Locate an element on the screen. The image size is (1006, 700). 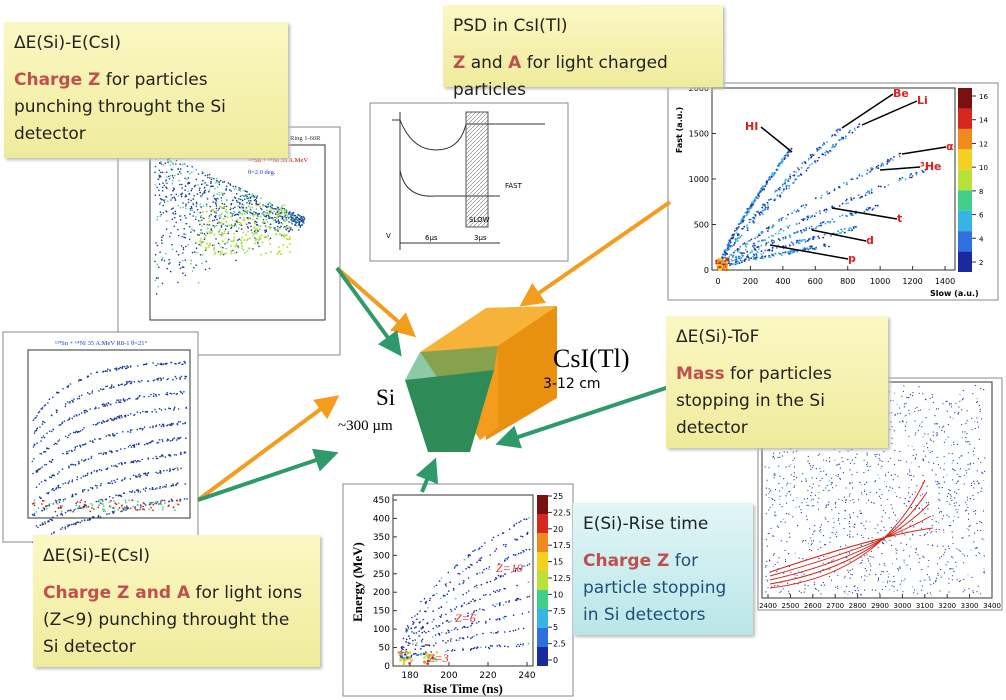
tick-label: 300 is located at coordinates (381, 556).